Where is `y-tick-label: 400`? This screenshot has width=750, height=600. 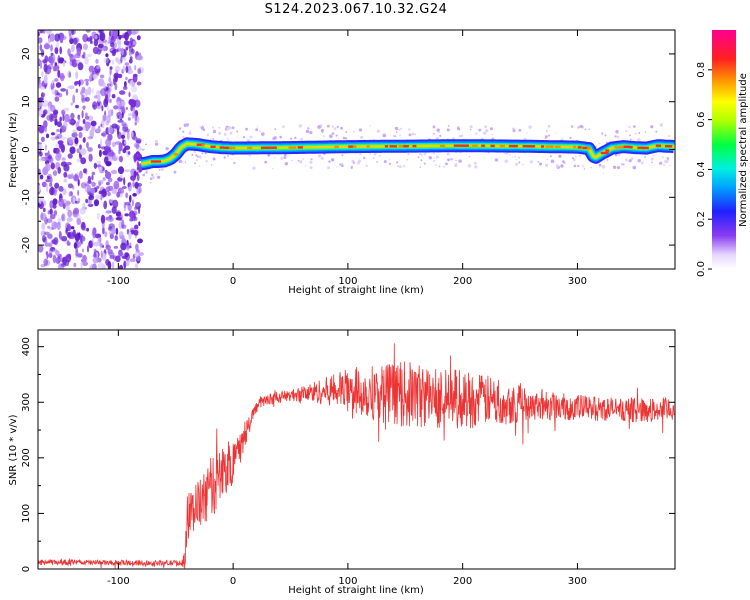 y-tick-label: 400 is located at coordinates (26, 346).